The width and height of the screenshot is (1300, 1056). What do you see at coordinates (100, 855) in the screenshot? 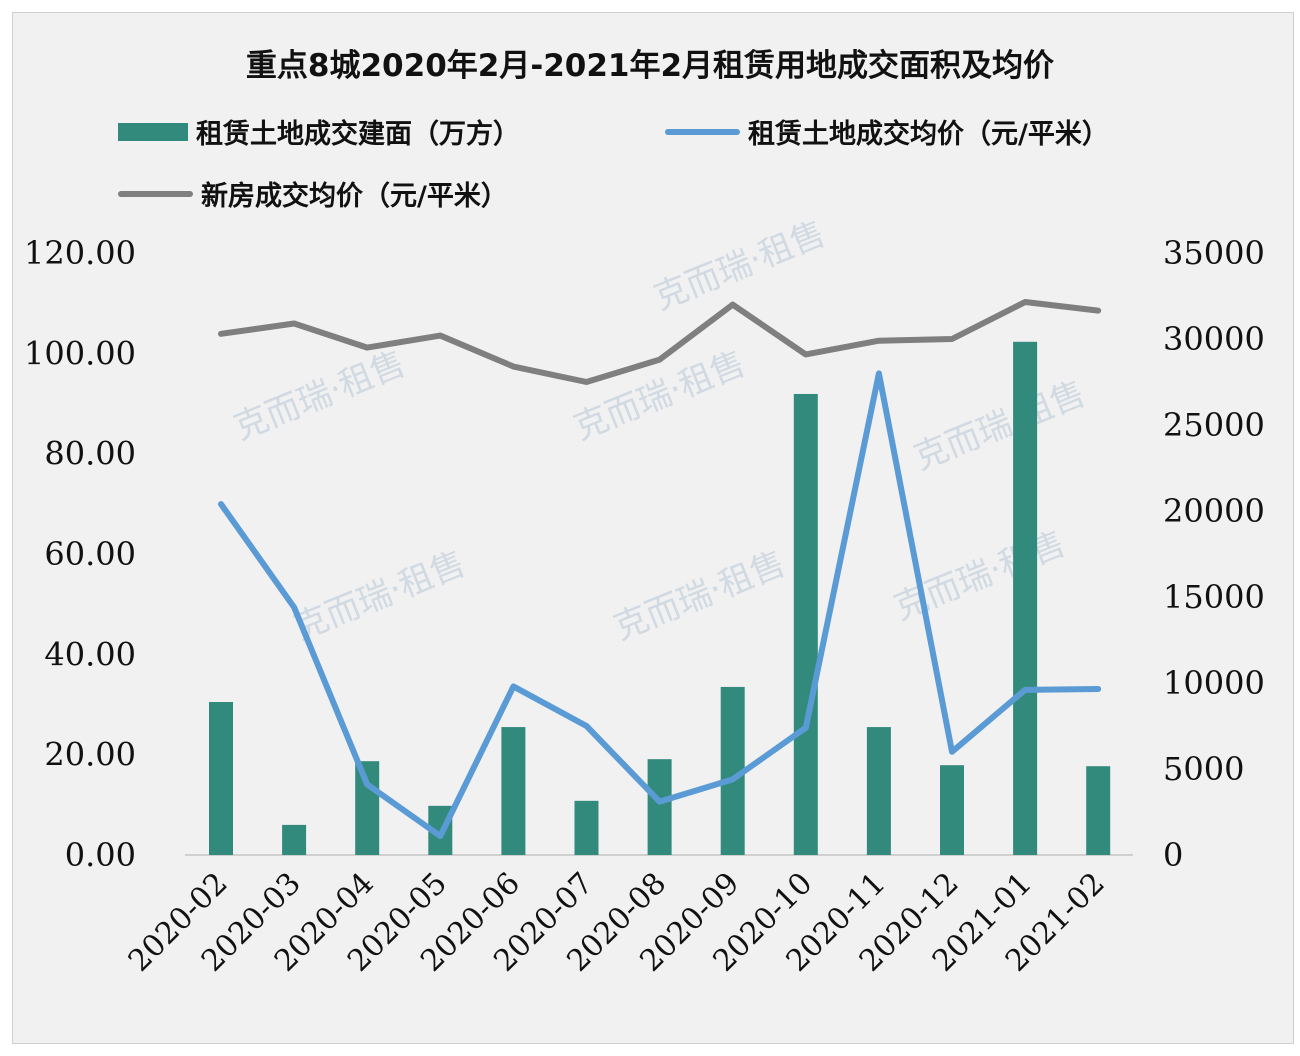
I see `left-tick-label: 0.00` at bounding box center [100, 855].